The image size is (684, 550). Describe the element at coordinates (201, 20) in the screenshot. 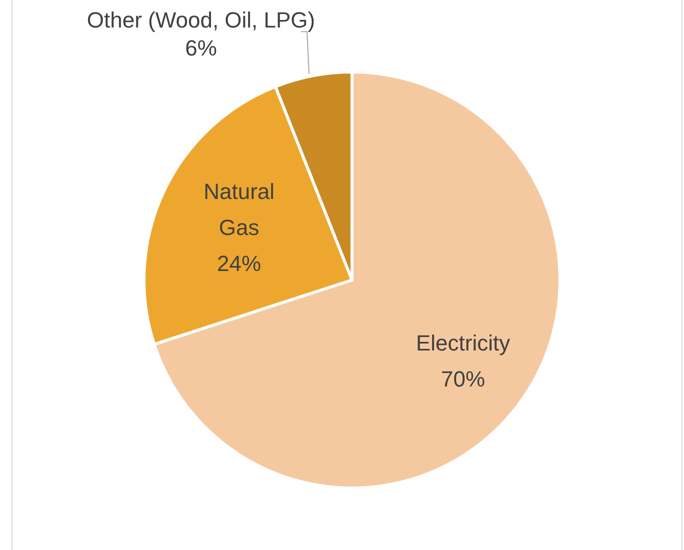

I see `slice-label: Other (Wood, Oil, LPG)` at that location.